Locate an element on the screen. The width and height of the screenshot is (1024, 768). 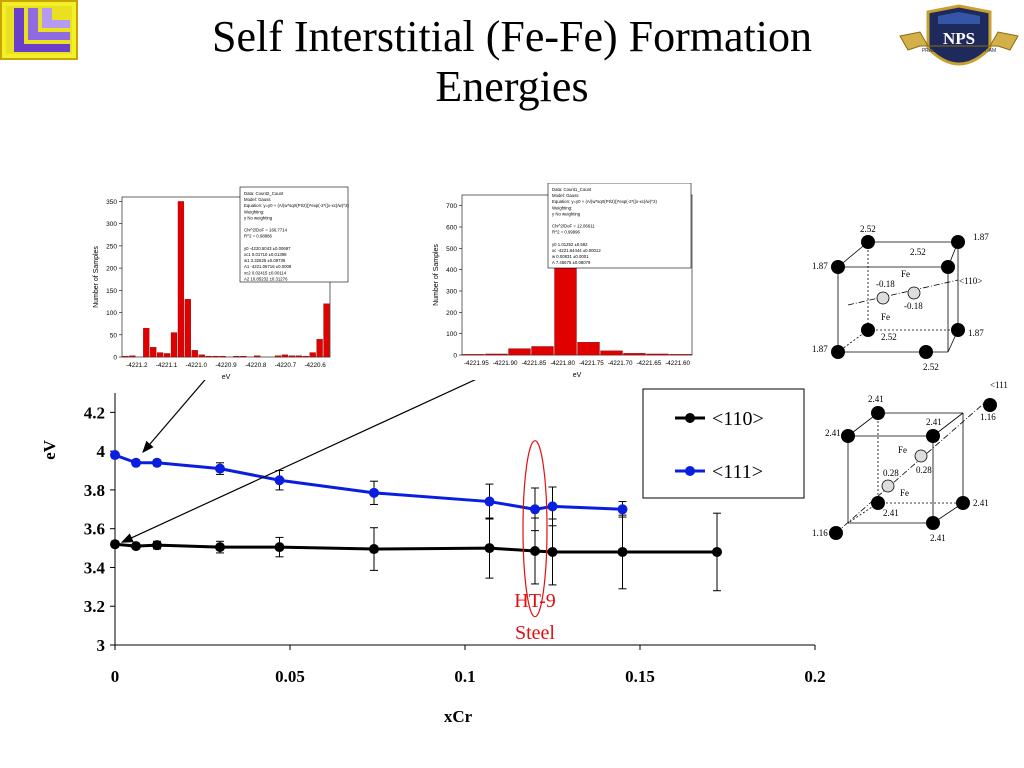
c111-label-8: Fe is located at coordinates (904, 493).